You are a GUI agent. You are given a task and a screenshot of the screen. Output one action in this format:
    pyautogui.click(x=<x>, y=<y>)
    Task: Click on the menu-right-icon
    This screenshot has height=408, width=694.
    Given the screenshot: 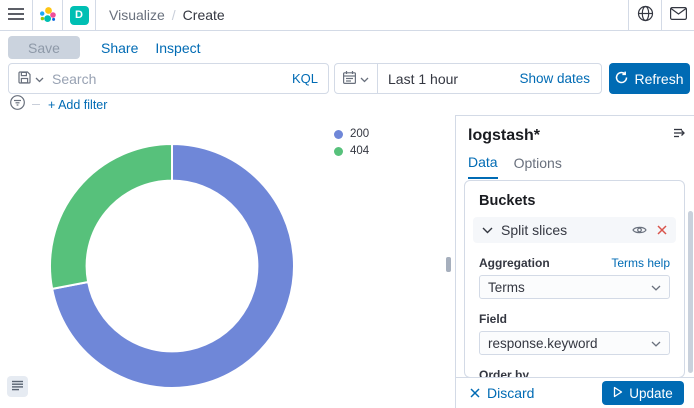 What is the action you would take?
    pyautogui.click(x=679, y=135)
    